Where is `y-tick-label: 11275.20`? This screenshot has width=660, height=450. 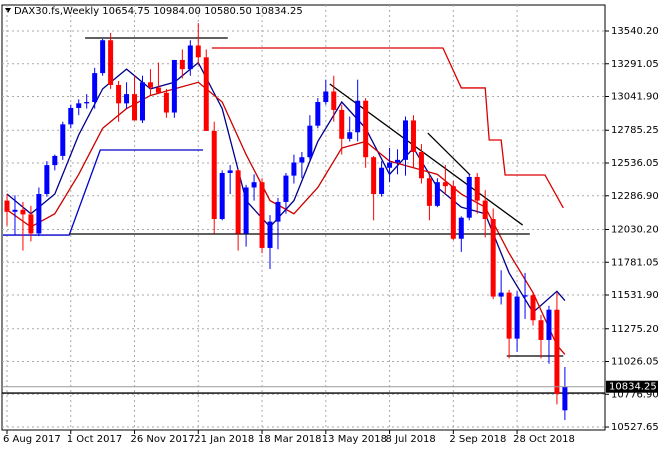 y-tick-label: 11275.20 is located at coordinates (635, 329).